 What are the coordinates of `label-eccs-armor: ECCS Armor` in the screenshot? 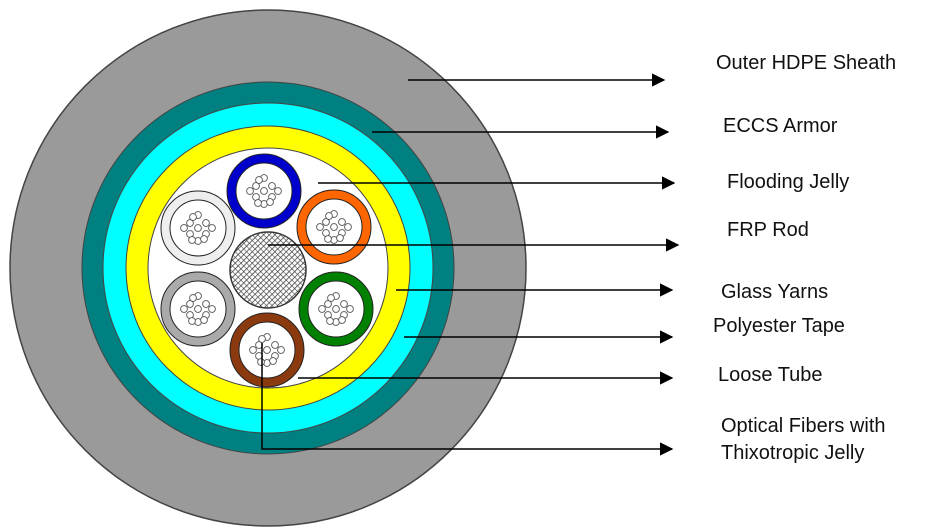 It's located at (780, 126).